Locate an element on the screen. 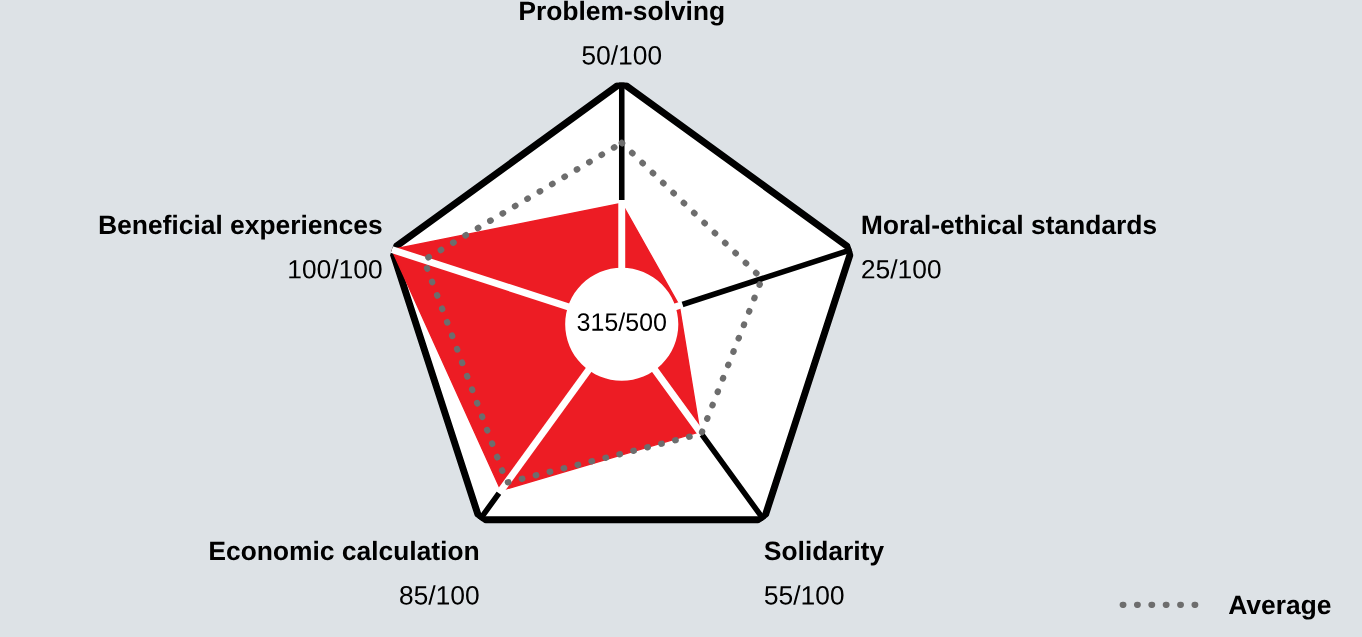 The height and width of the screenshot is (637, 1362). spoke-label: Economic calculation is located at coordinates (344, 550).